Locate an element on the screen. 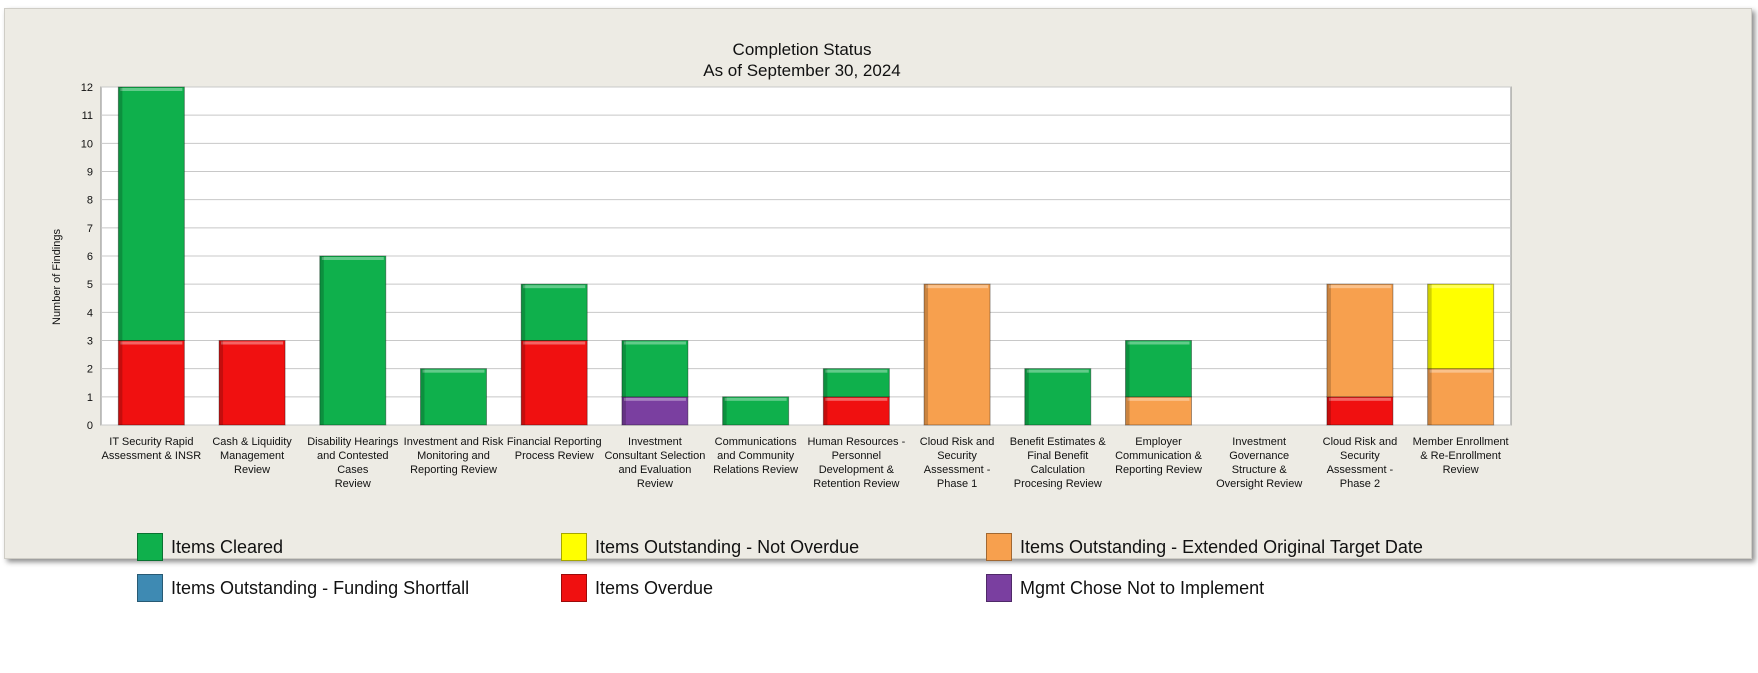  x-tick-label-line: & Re-Enrollment is located at coordinates (1460, 456).